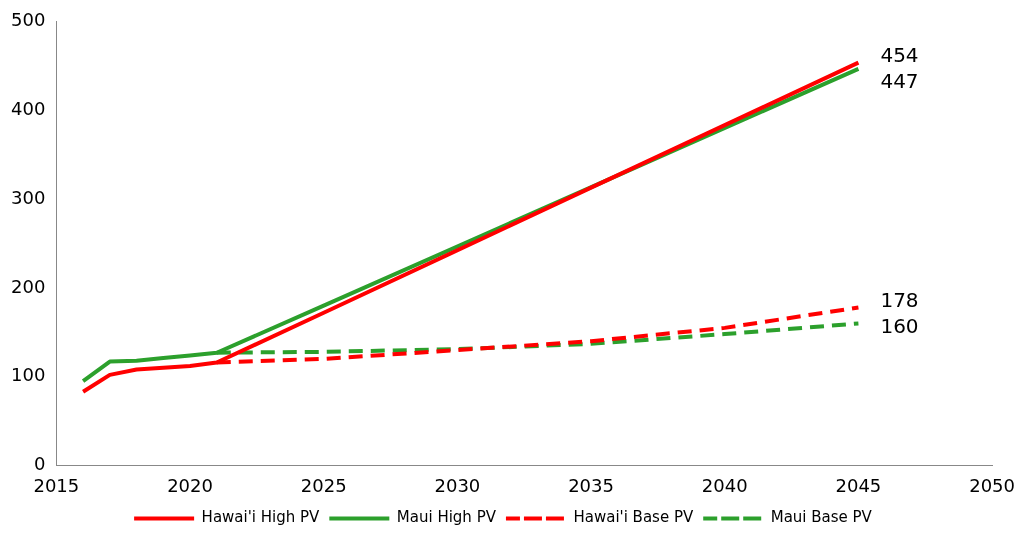 This screenshot has height=546, width=1029. Describe the element at coordinates (28, 375) in the screenshot. I see `y-tick-label: 100` at that location.